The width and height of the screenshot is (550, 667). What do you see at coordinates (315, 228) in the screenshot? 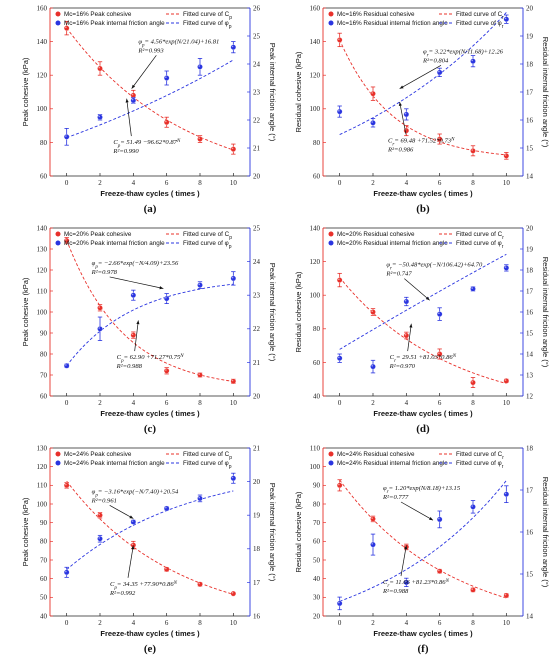
I see `left-y-tick-label: 140` at bounding box center [315, 228].